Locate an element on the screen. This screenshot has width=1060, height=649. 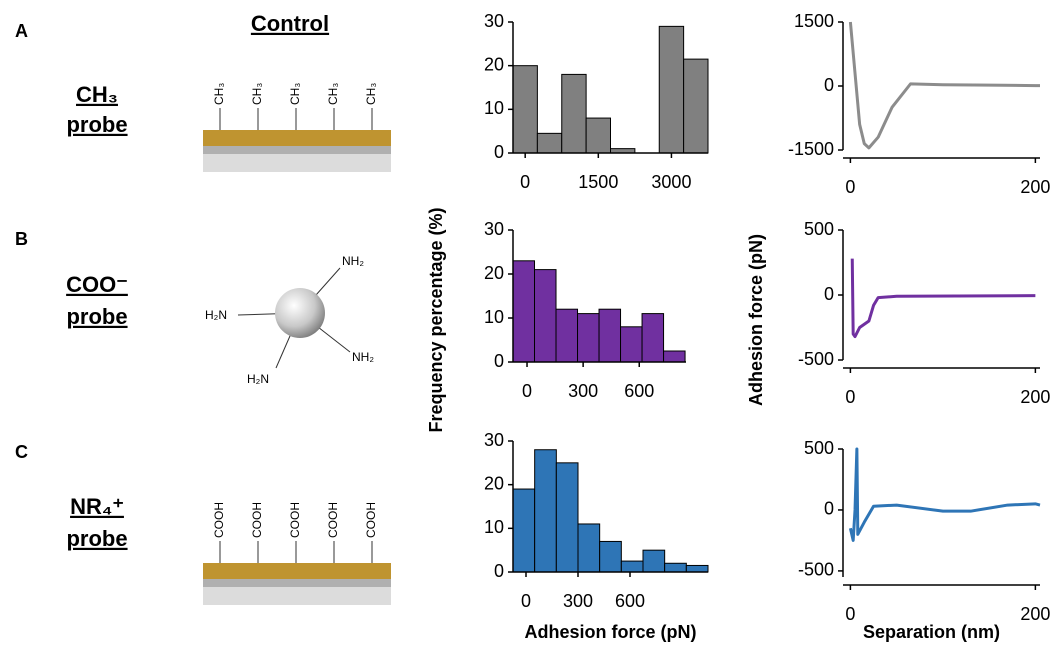
y-tick-label: 1500 is located at coordinates (814, 21).